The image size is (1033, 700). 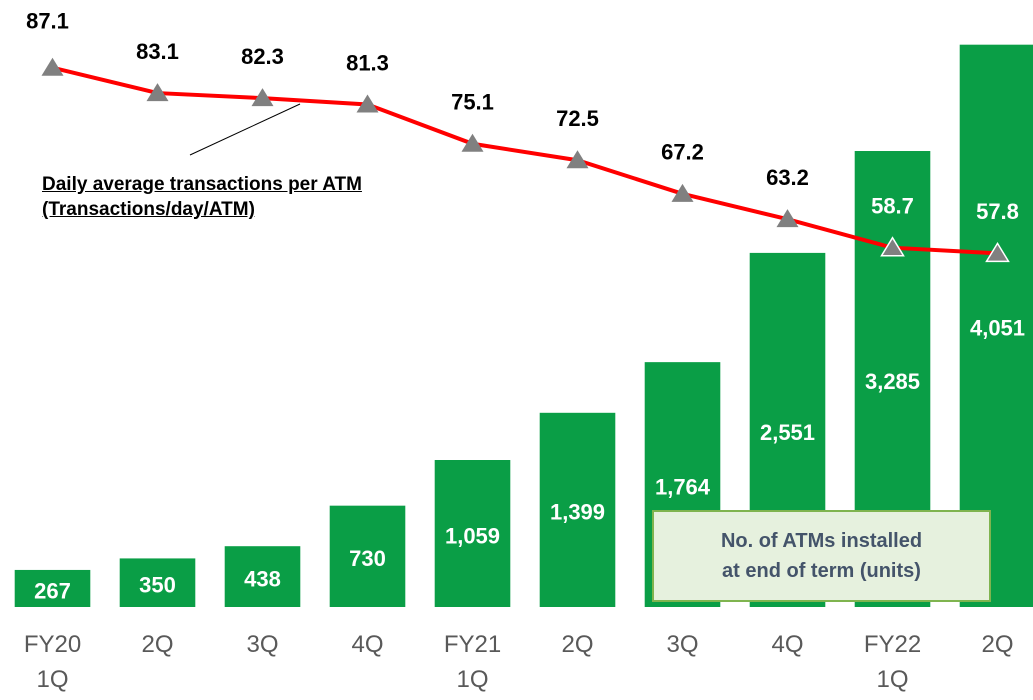 I want to click on bar-value-label: 438, so click(x=262, y=578).